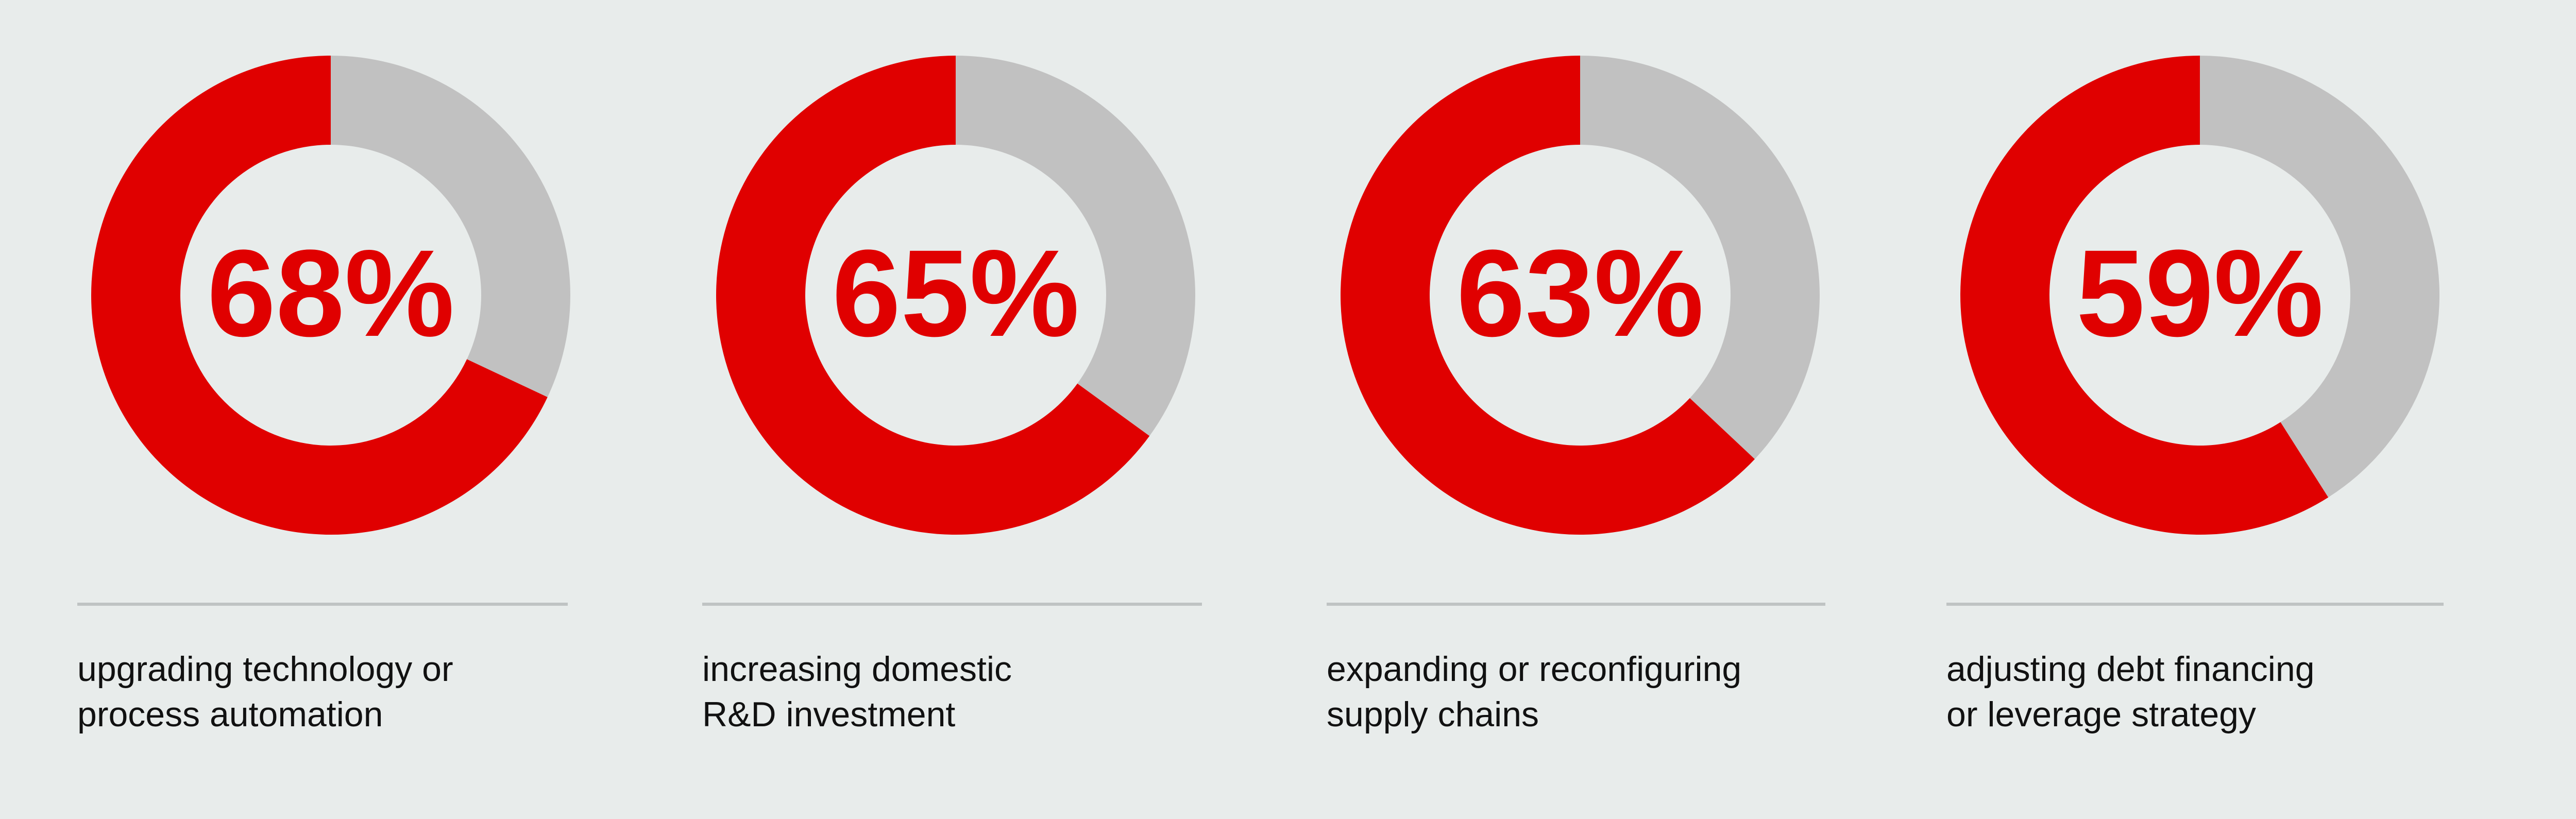  I want to click on category-label-3-line-2: supply chains, so click(1433, 714).